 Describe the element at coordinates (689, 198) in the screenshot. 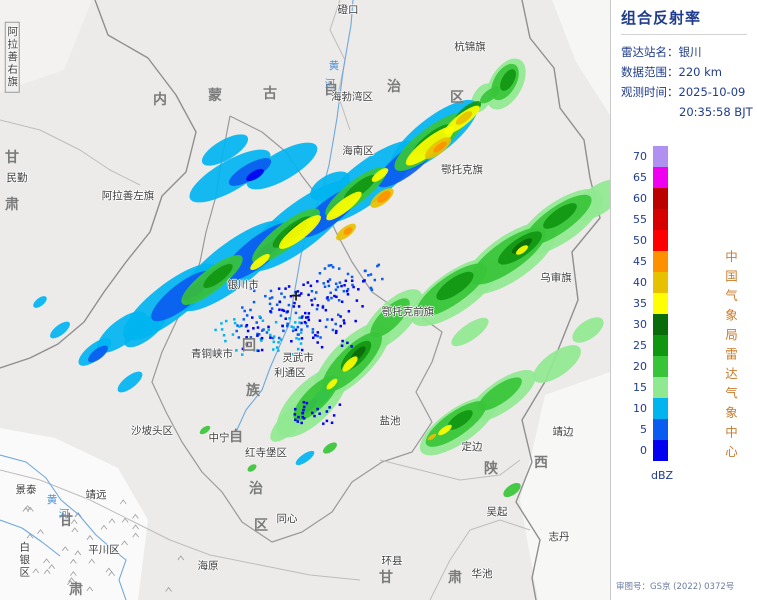

I see `legend-row: 60` at that location.